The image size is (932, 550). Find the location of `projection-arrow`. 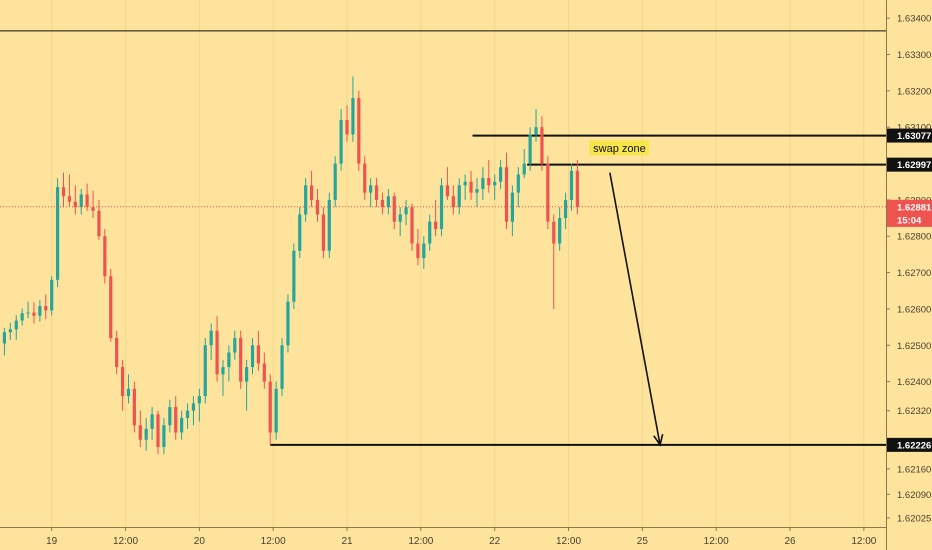

projection-arrow is located at coordinates (636, 309).